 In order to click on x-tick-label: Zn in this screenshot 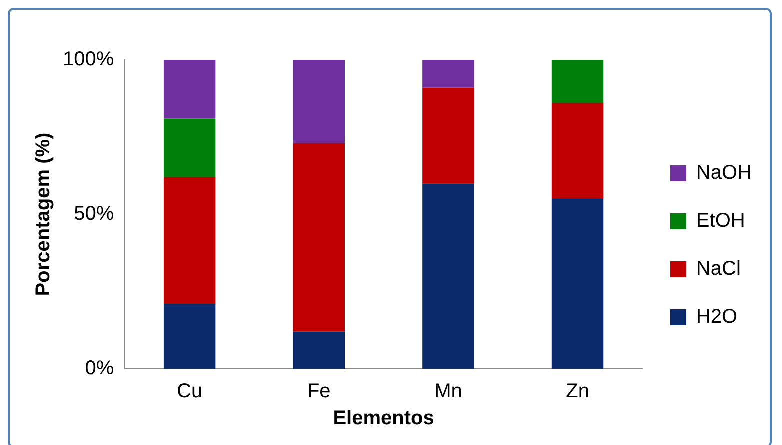, I will do `click(578, 391)`.